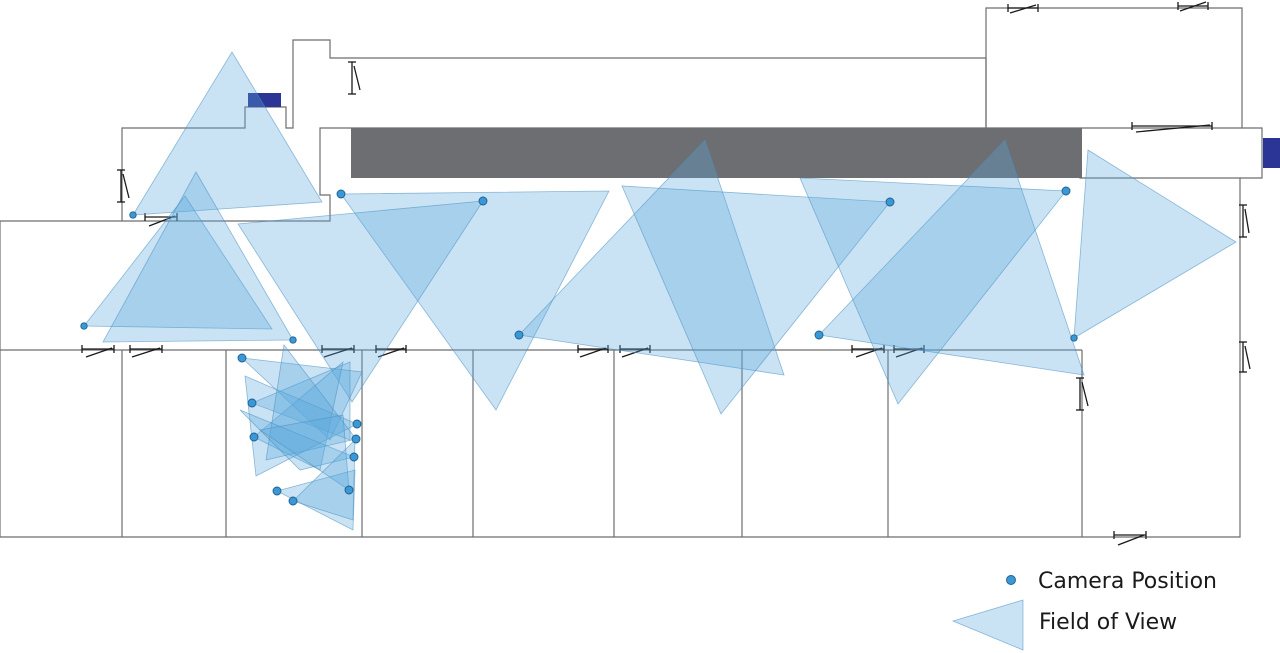 The height and width of the screenshot is (653, 1280). What do you see at coordinates (264, 100) in the screenshot?
I see `marker-left` at bounding box center [264, 100].